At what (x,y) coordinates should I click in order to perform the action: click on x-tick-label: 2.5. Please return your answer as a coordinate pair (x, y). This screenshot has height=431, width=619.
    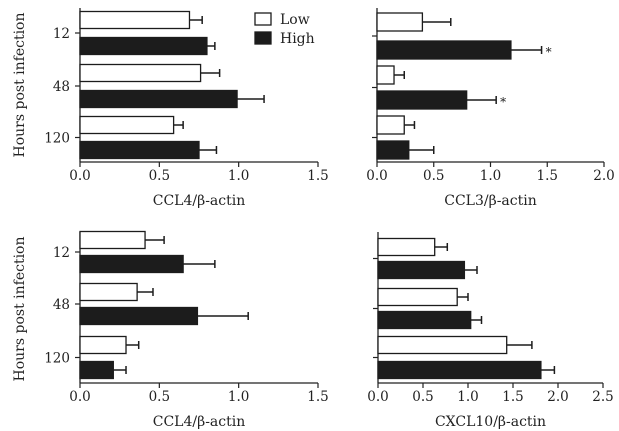
    Looking at the image, I should click on (602, 397).